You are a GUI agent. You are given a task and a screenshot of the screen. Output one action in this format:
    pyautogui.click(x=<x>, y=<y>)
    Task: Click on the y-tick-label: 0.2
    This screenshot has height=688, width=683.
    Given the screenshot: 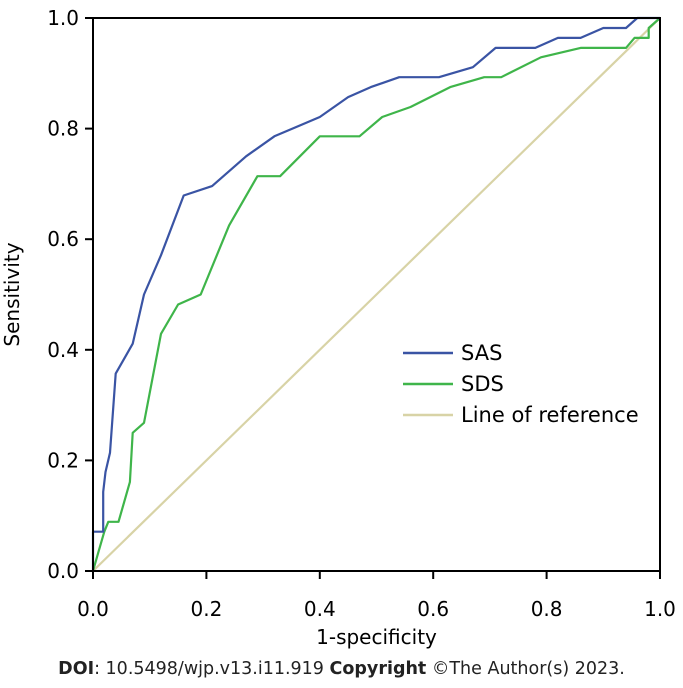 What is the action you would take?
    pyautogui.click(x=63, y=460)
    